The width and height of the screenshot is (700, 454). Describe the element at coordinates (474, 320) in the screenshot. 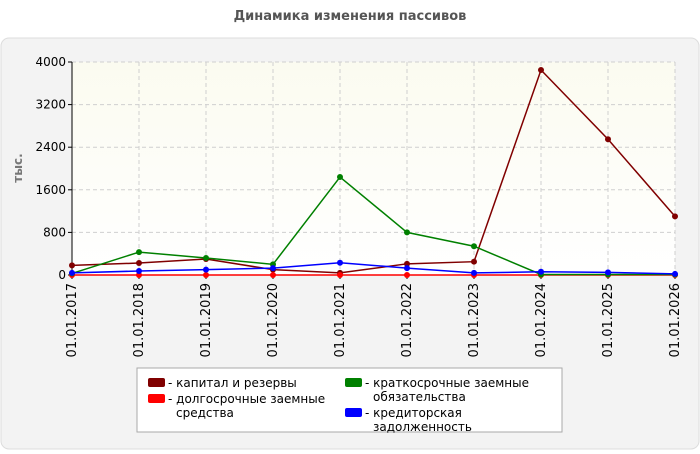

I see `x-tick-label: 01.01.2023` at that location.